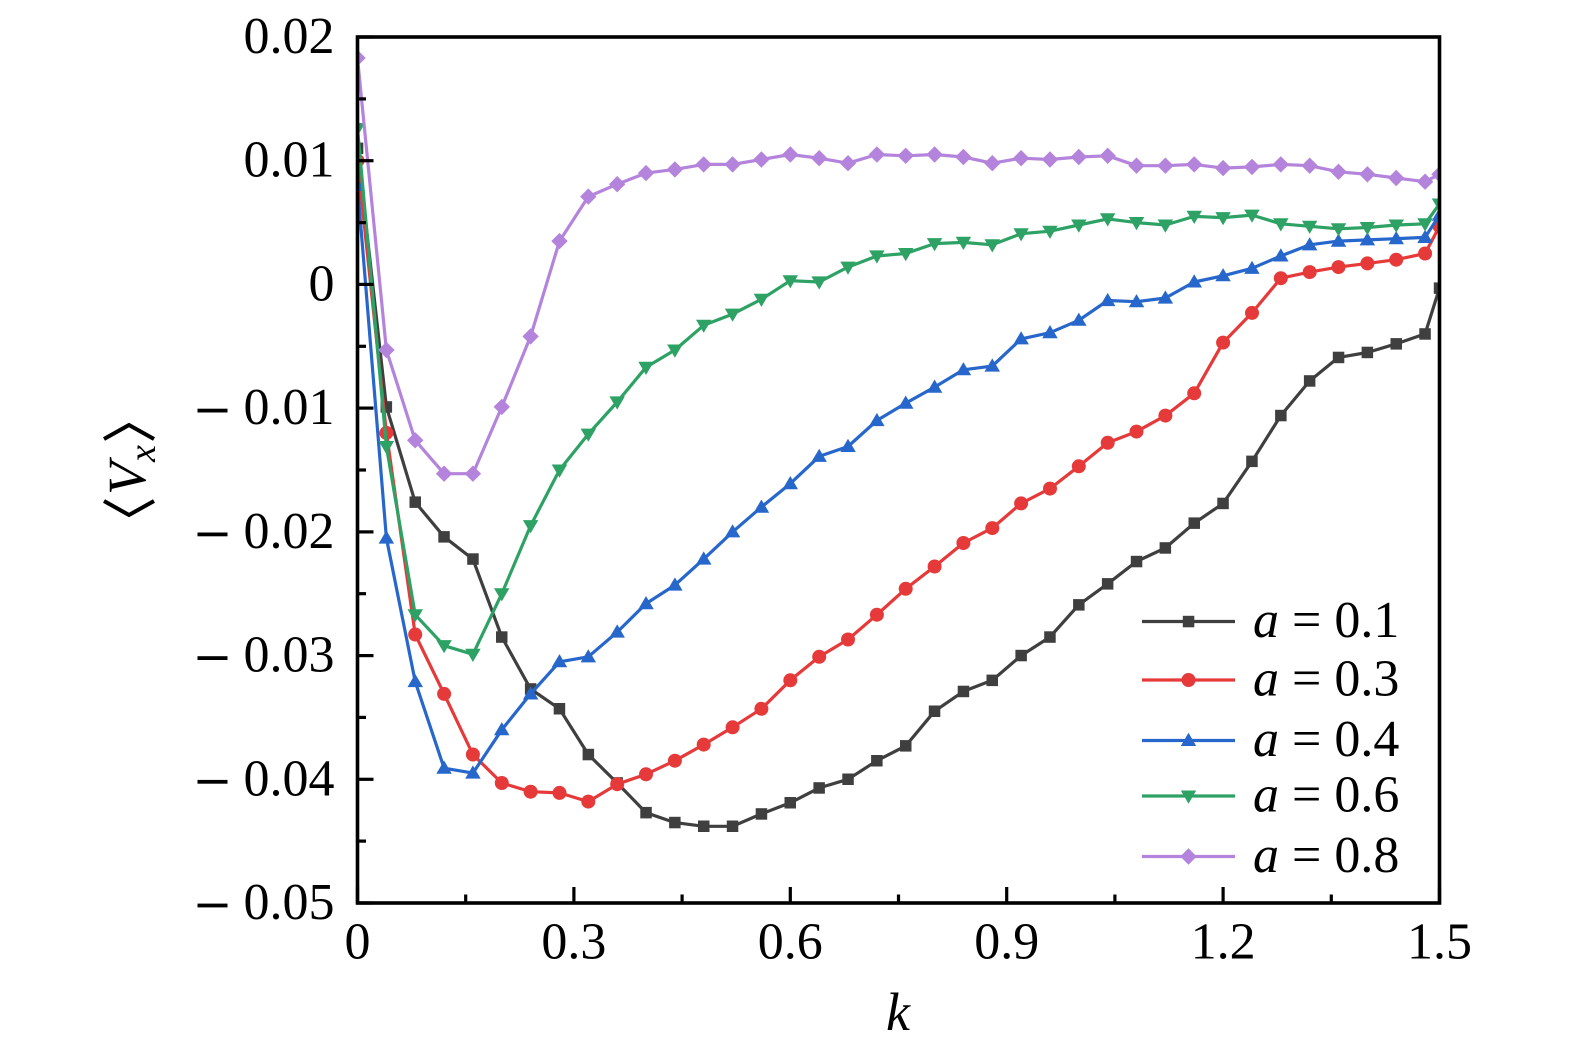 The width and height of the screenshot is (1575, 1053). What do you see at coordinates (289, 778) in the screenshot?
I see `svg-text: 0.04` at bounding box center [289, 778].